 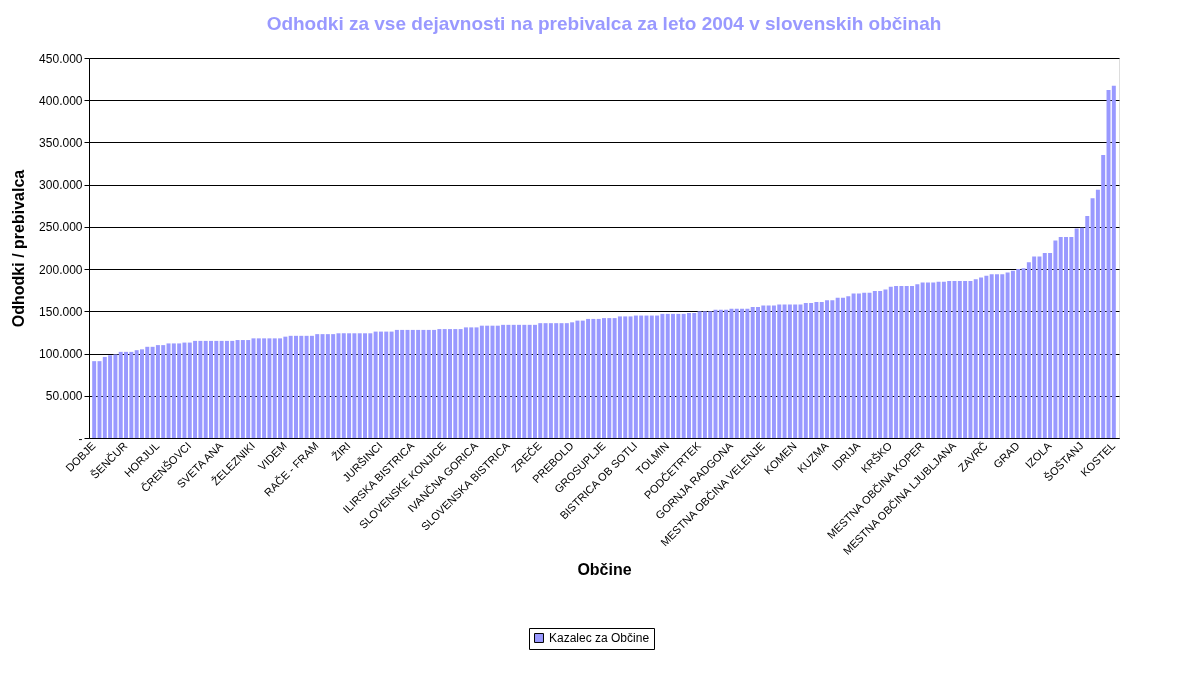 I want to click on y-tick-label: 100.000, so click(x=61, y=354).